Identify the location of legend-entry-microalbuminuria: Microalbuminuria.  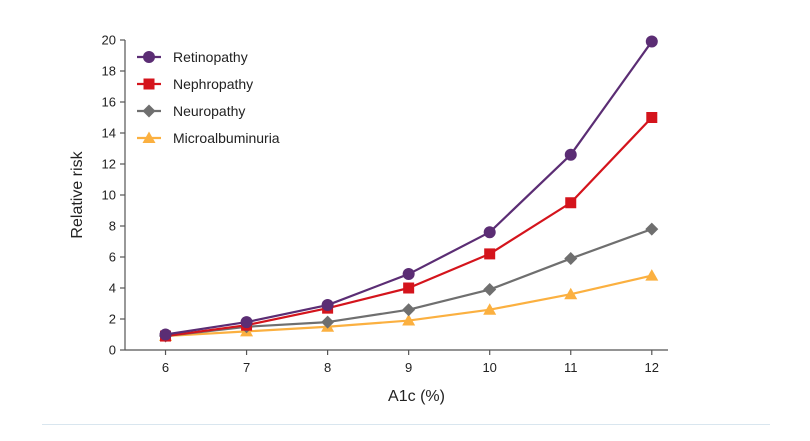
(208, 138).